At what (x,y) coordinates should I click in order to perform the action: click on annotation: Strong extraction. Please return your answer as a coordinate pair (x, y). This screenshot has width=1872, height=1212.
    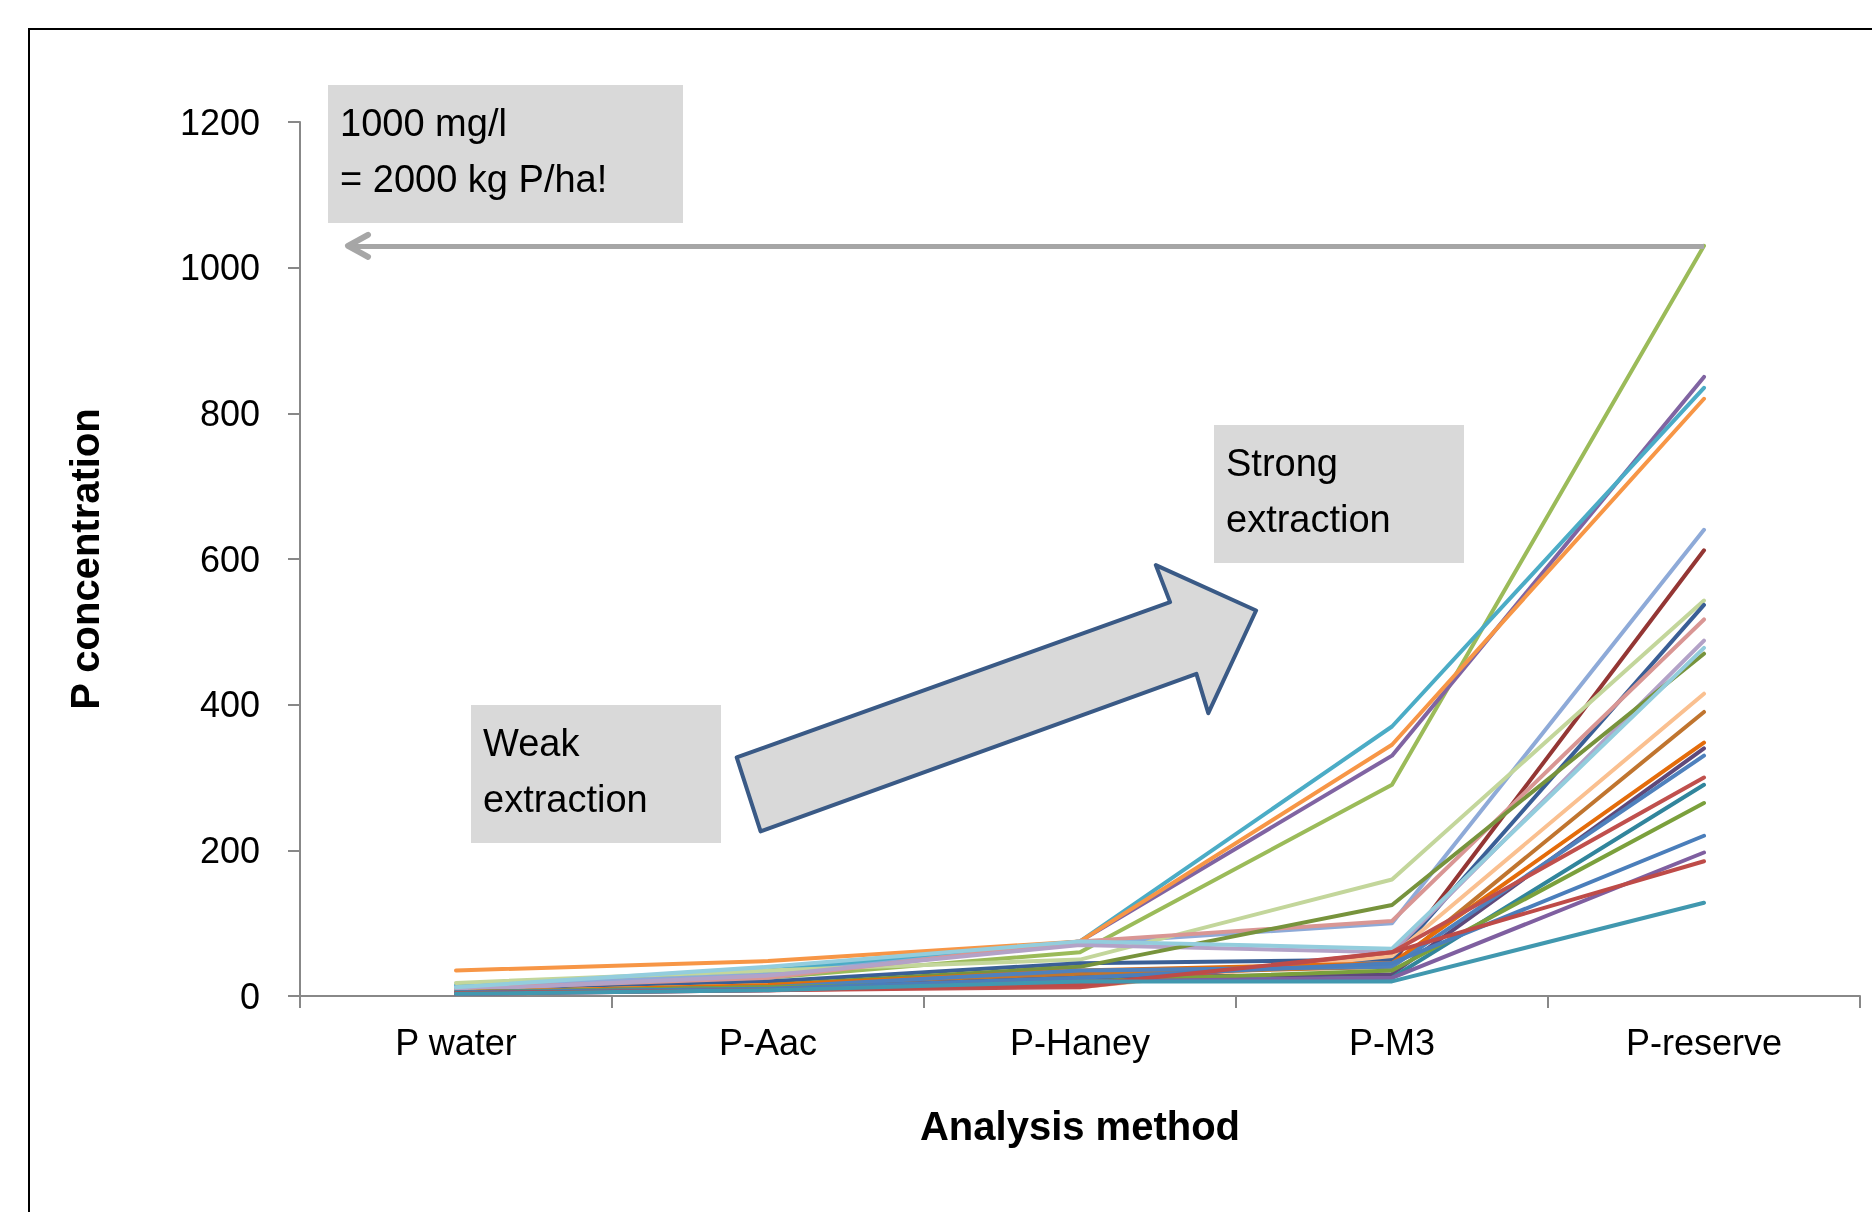
    Looking at the image, I should click on (1339, 494).